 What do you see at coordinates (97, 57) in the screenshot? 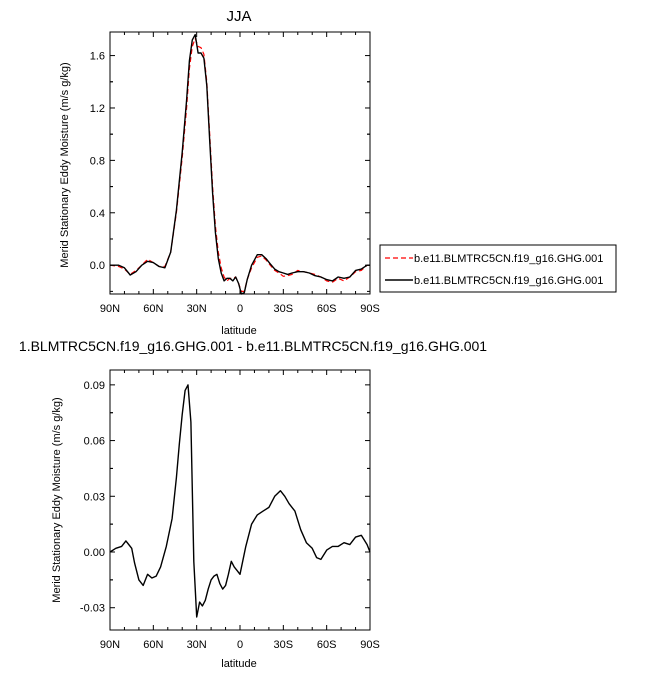
I see `top-y-tick-label: 1.6` at bounding box center [97, 57].